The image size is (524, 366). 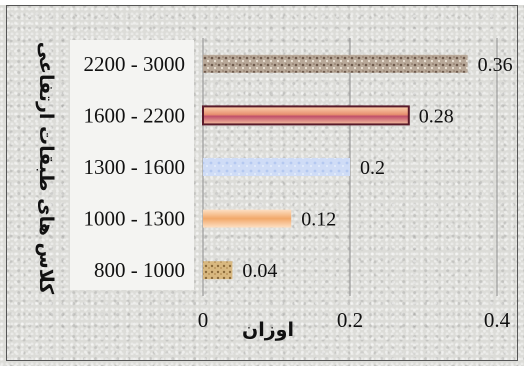 I want to click on x-axis-title: اوزان, so click(x=268, y=330).